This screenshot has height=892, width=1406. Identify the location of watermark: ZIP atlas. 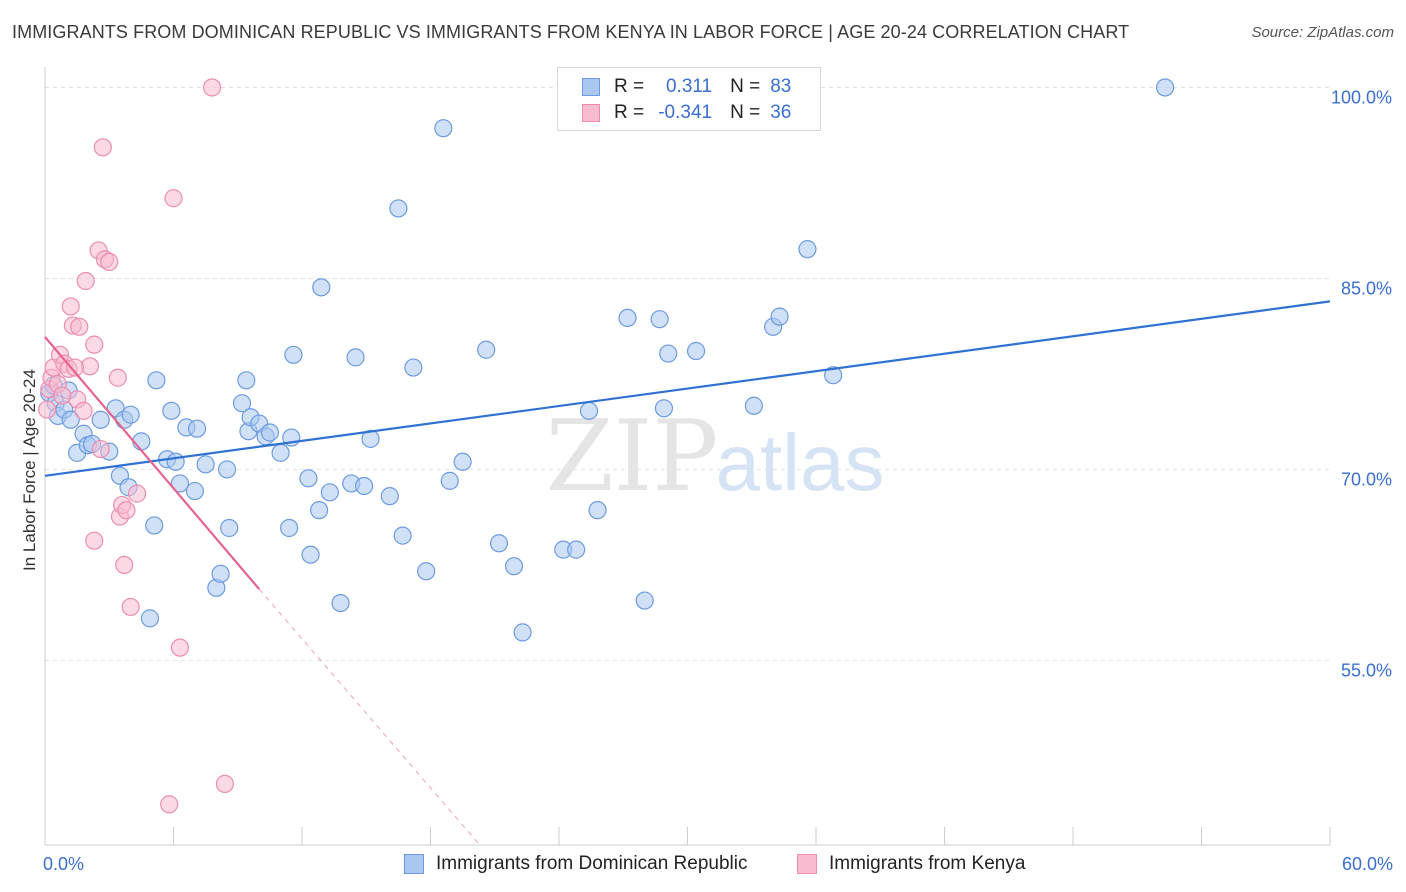
(715, 457).